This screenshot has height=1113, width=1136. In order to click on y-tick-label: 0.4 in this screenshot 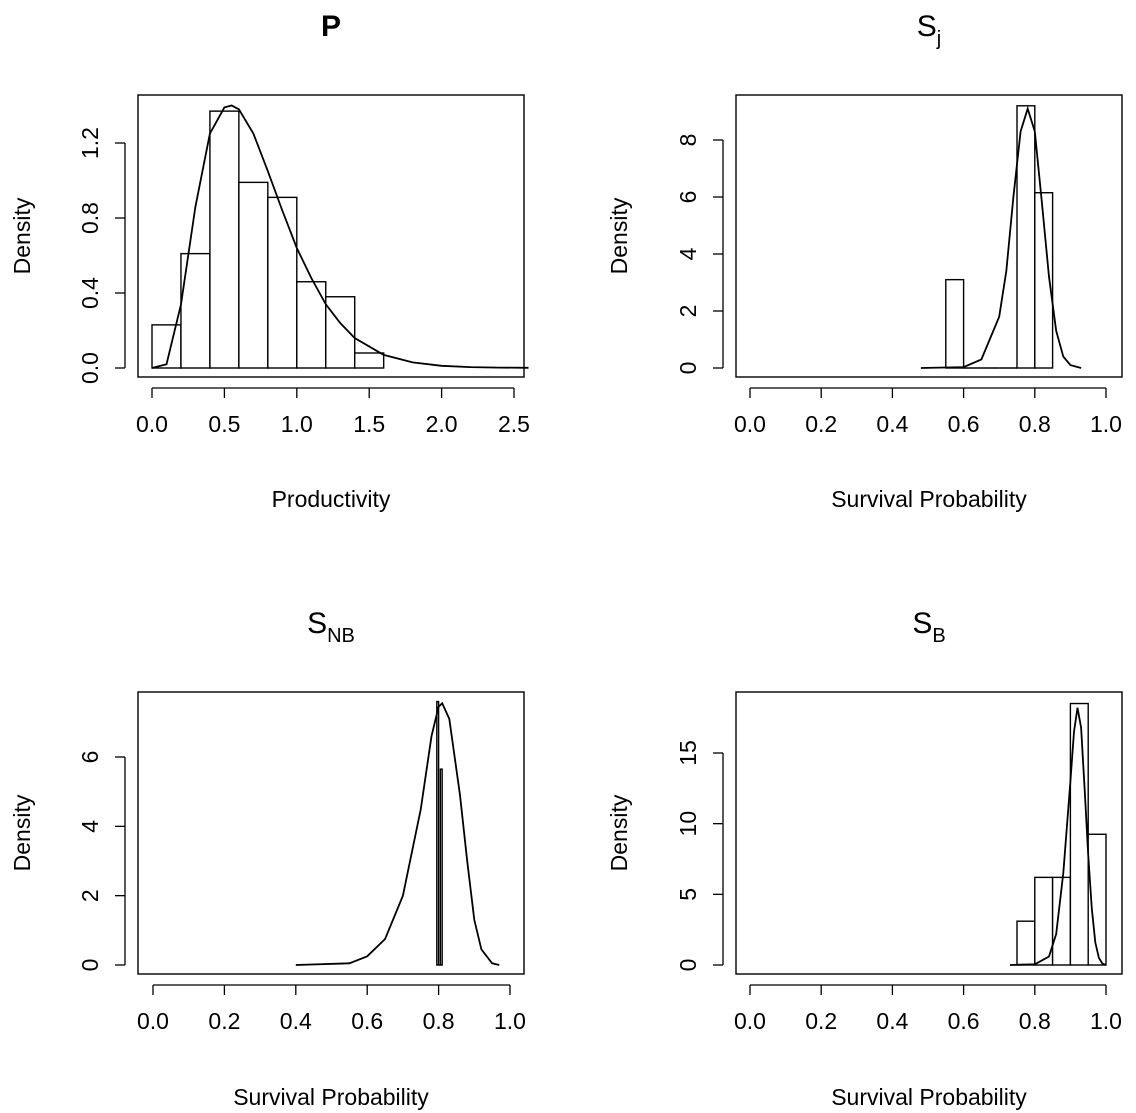, I will do `click(90, 293)`.